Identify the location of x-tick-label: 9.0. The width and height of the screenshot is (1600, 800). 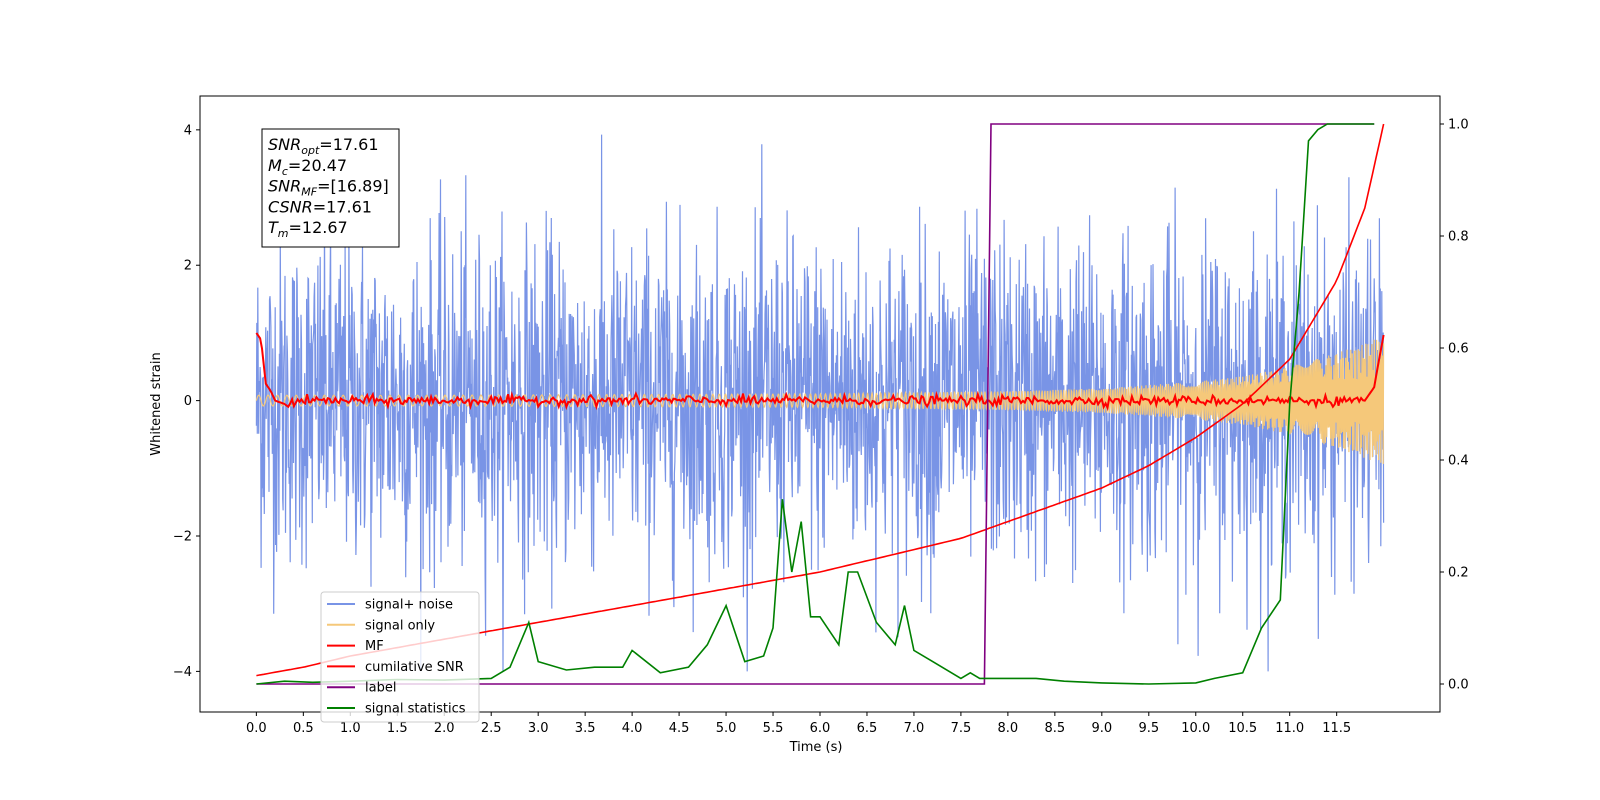
(1101, 728).